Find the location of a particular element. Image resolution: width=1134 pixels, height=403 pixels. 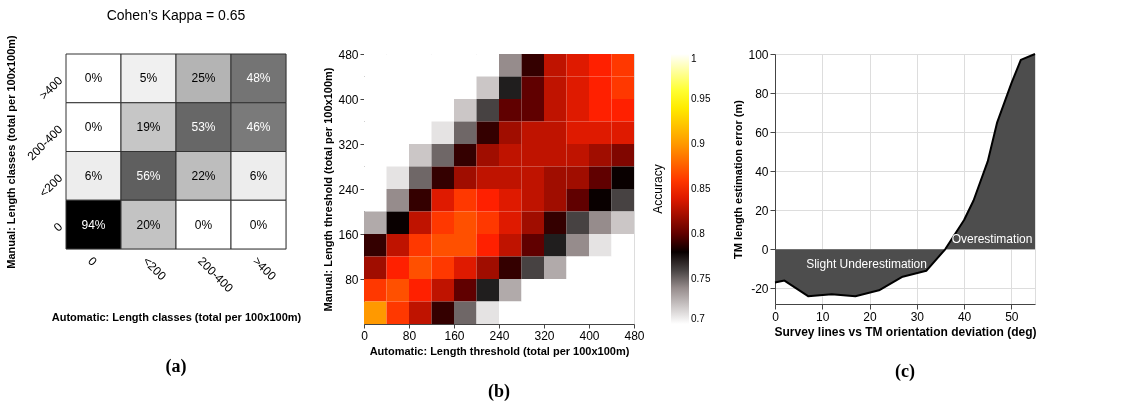

y-axis-title: TM length estimation error (m) is located at coordinates (738, 179).